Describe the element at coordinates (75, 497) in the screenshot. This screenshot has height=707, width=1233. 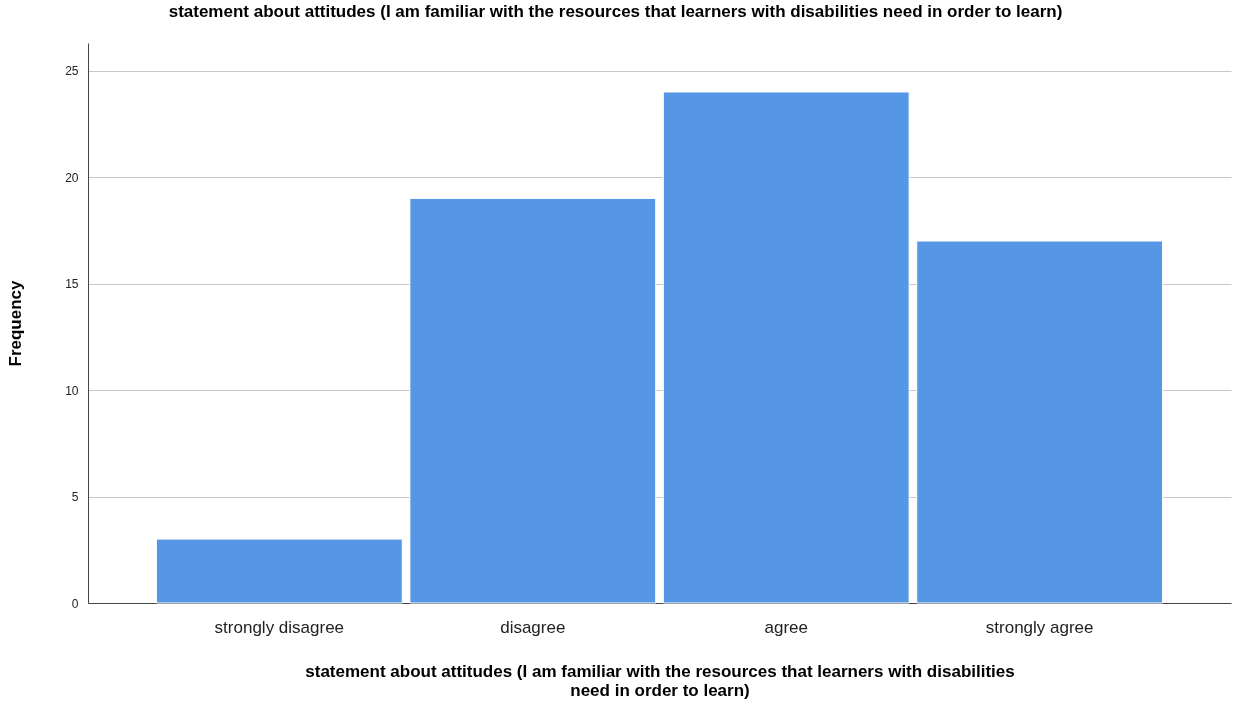
I see `y-tick-label: 5` at that location.